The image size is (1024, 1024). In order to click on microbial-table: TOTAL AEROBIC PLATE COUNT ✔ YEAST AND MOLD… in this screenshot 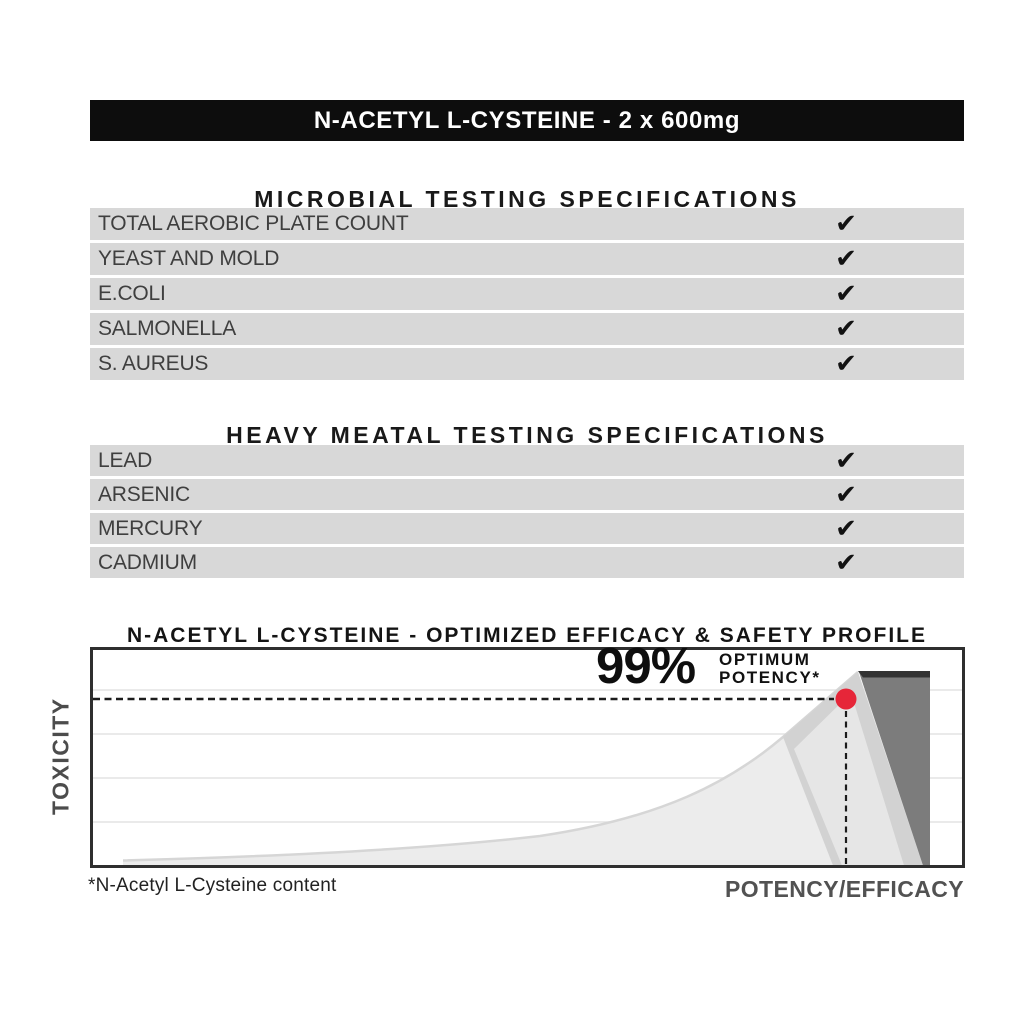, I will do `click(527, 294)`.